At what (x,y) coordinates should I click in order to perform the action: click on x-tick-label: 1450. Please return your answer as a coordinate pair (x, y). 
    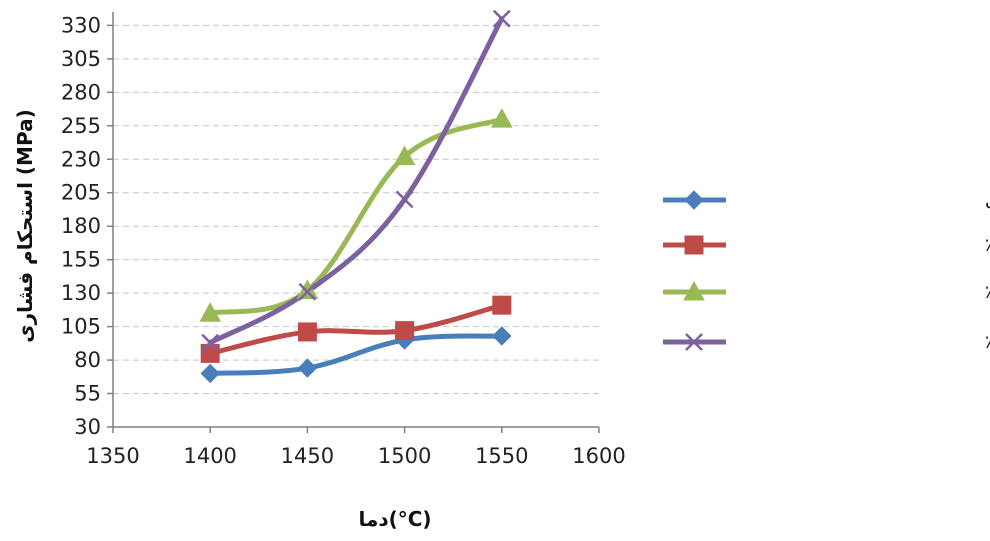
    Looking at the image, I should click on (307, 456).